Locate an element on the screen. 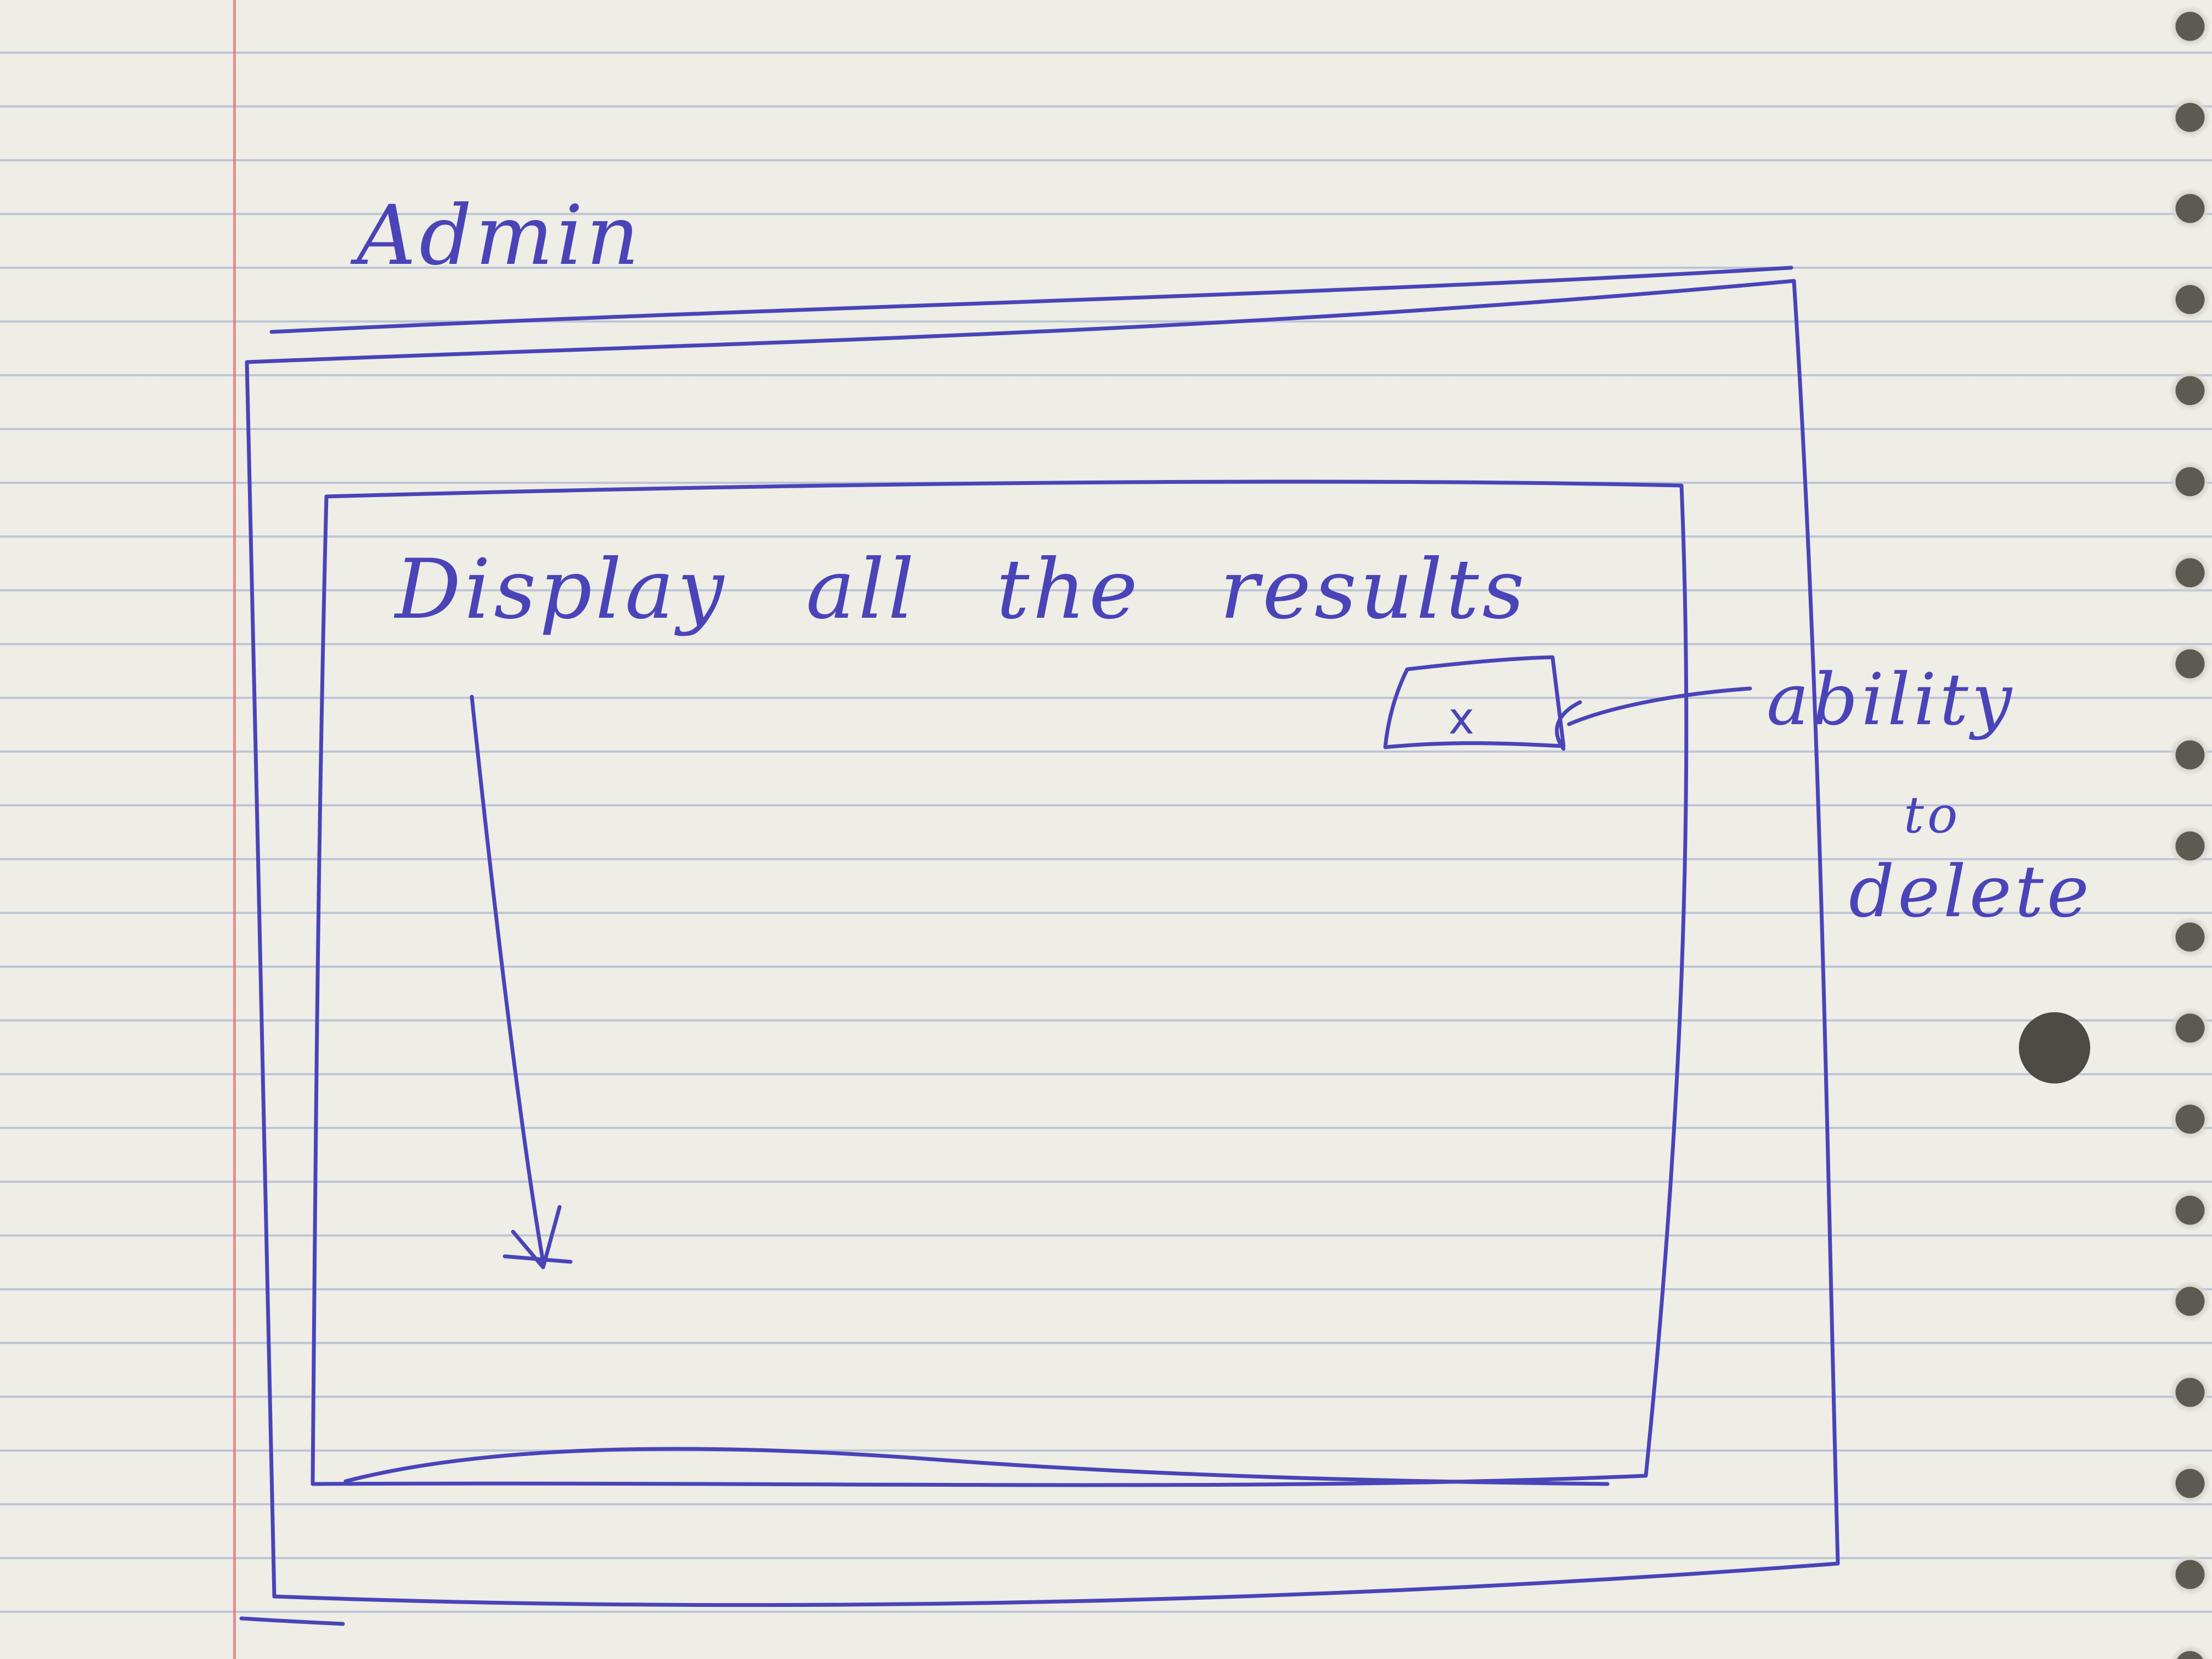 The height and width of the screenshot is (1659, 2212). results-placeholder-label: Display all the results is located at coordinates (962, 589).